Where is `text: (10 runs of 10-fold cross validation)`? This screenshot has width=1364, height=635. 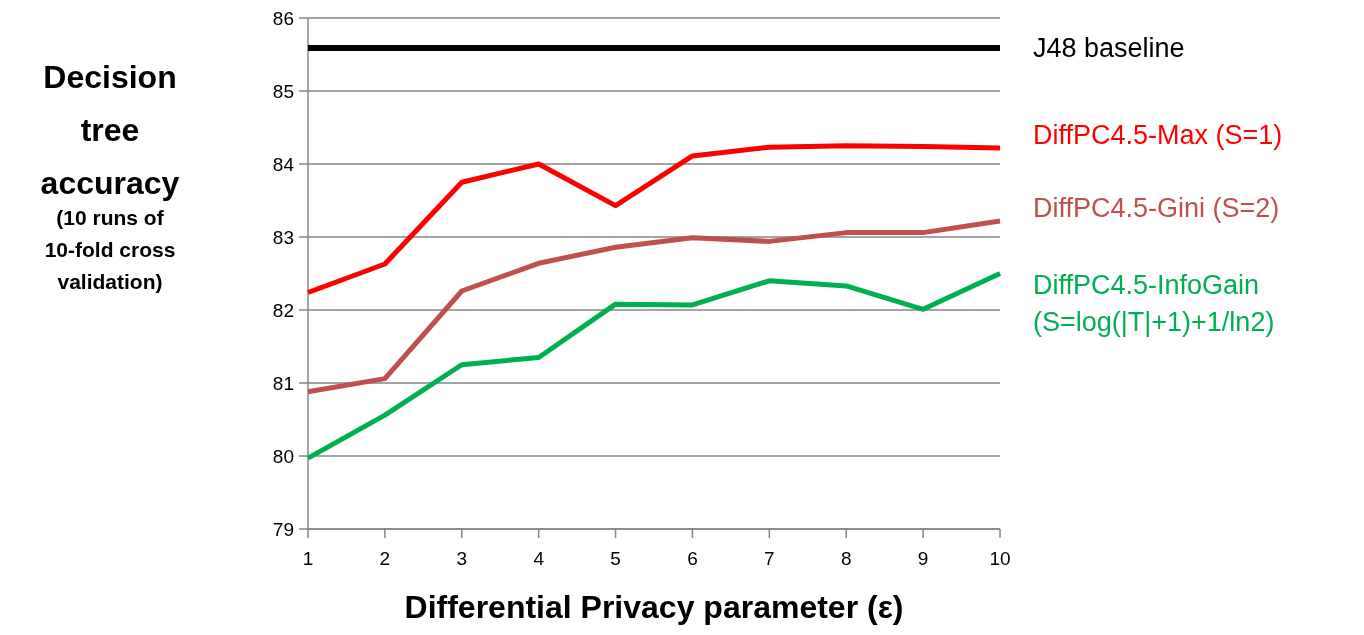 text: (10 runs of 10-fold cross validation) is located at coordinates (110, 249).